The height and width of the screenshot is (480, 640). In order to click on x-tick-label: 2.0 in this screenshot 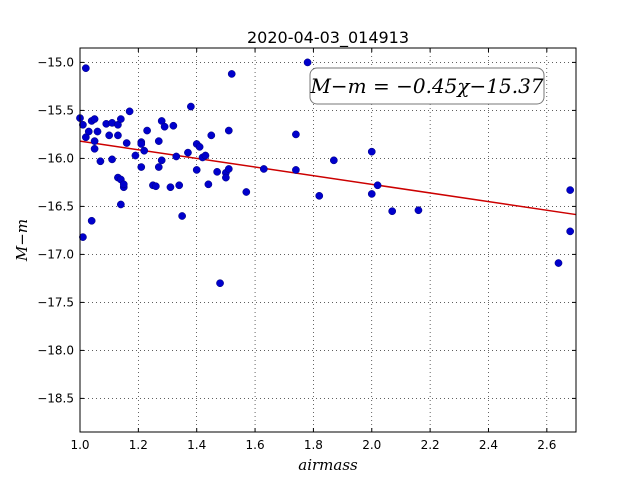, I will do `click(371, 445)`.